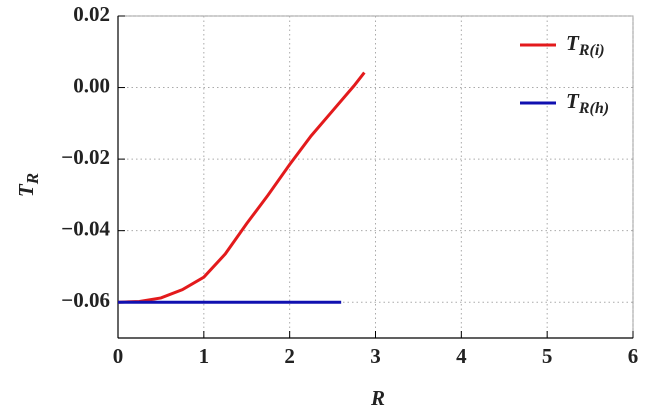 The height and width of the screenshot is (418, 648). What do you see at coordinates (118, 356) in the screenshot?
I see `x-tick-label: 0` at bounding box center [118, 356].